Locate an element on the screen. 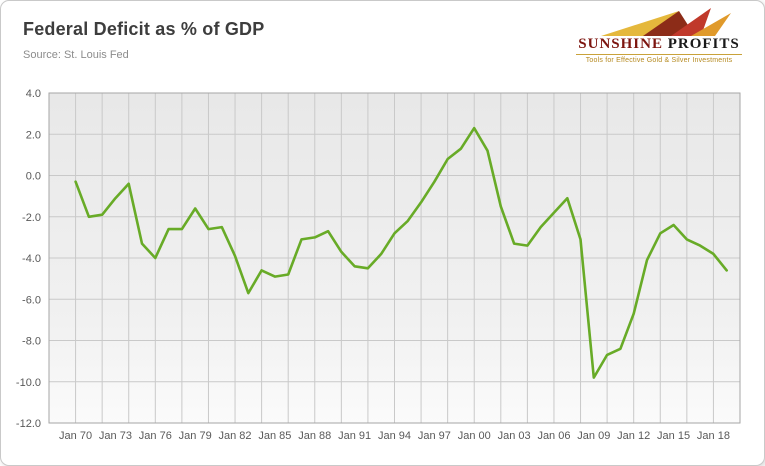 The width and height of the screenshot is (765, 466). y-axis-tick-label: -8.0 is located at coordinates (31, 342).